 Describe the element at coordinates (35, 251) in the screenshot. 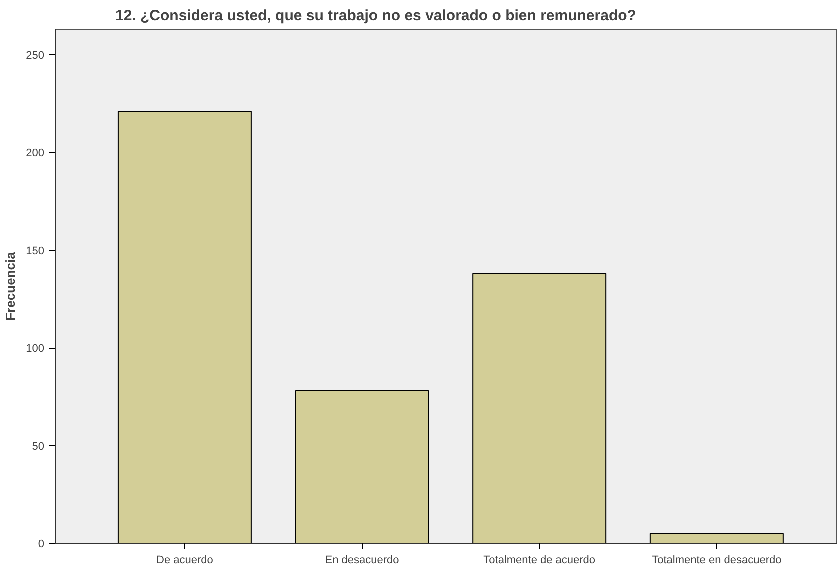

I see `y-tick-label: 150` at that location.